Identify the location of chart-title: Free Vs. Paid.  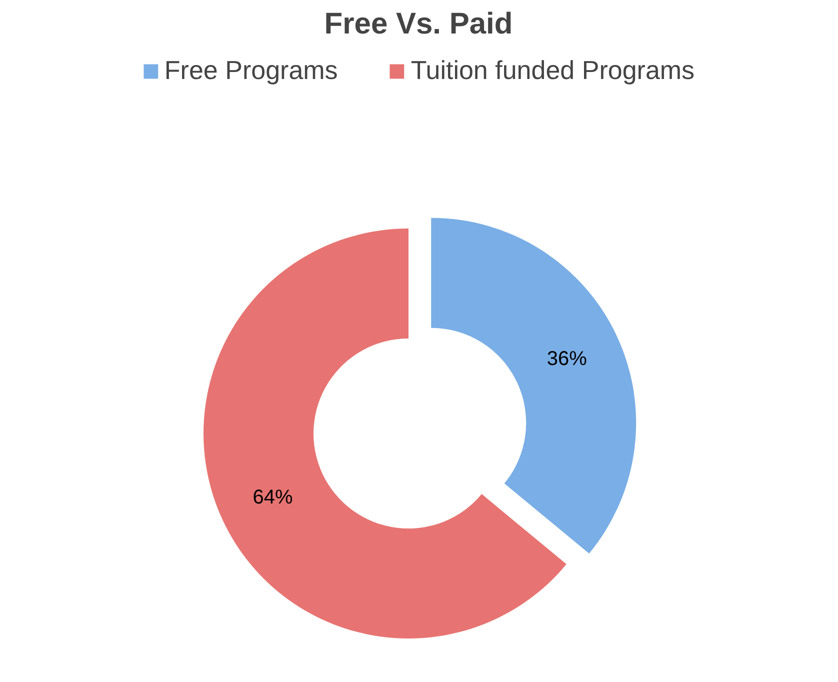
(418, 24).